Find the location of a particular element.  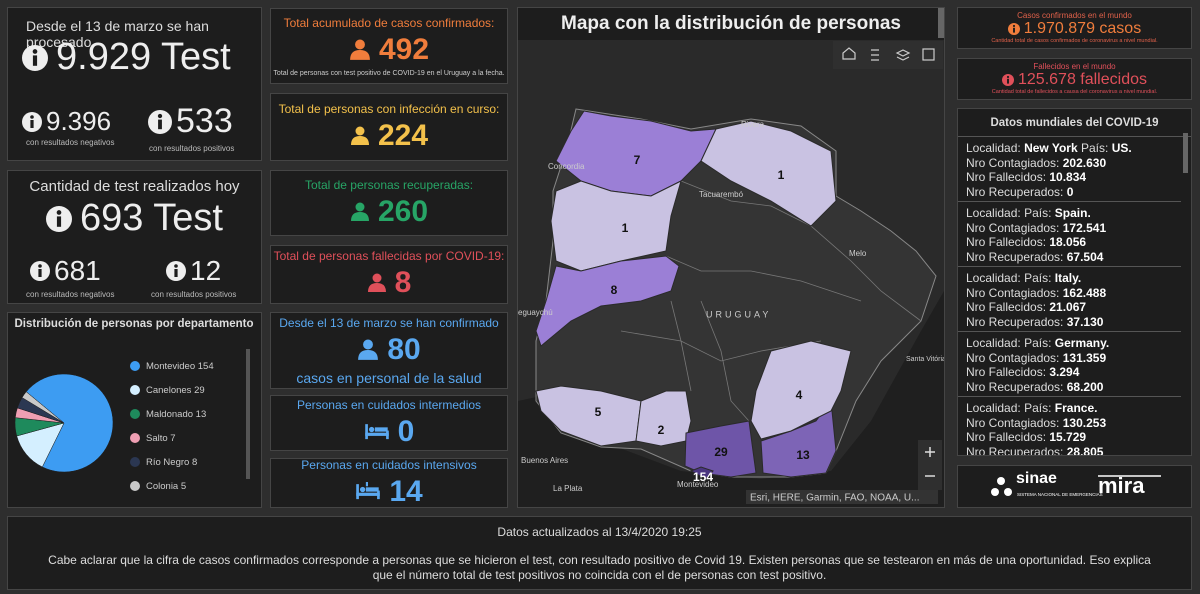

location-value: Italy. is located at coordinates (1068, 278).